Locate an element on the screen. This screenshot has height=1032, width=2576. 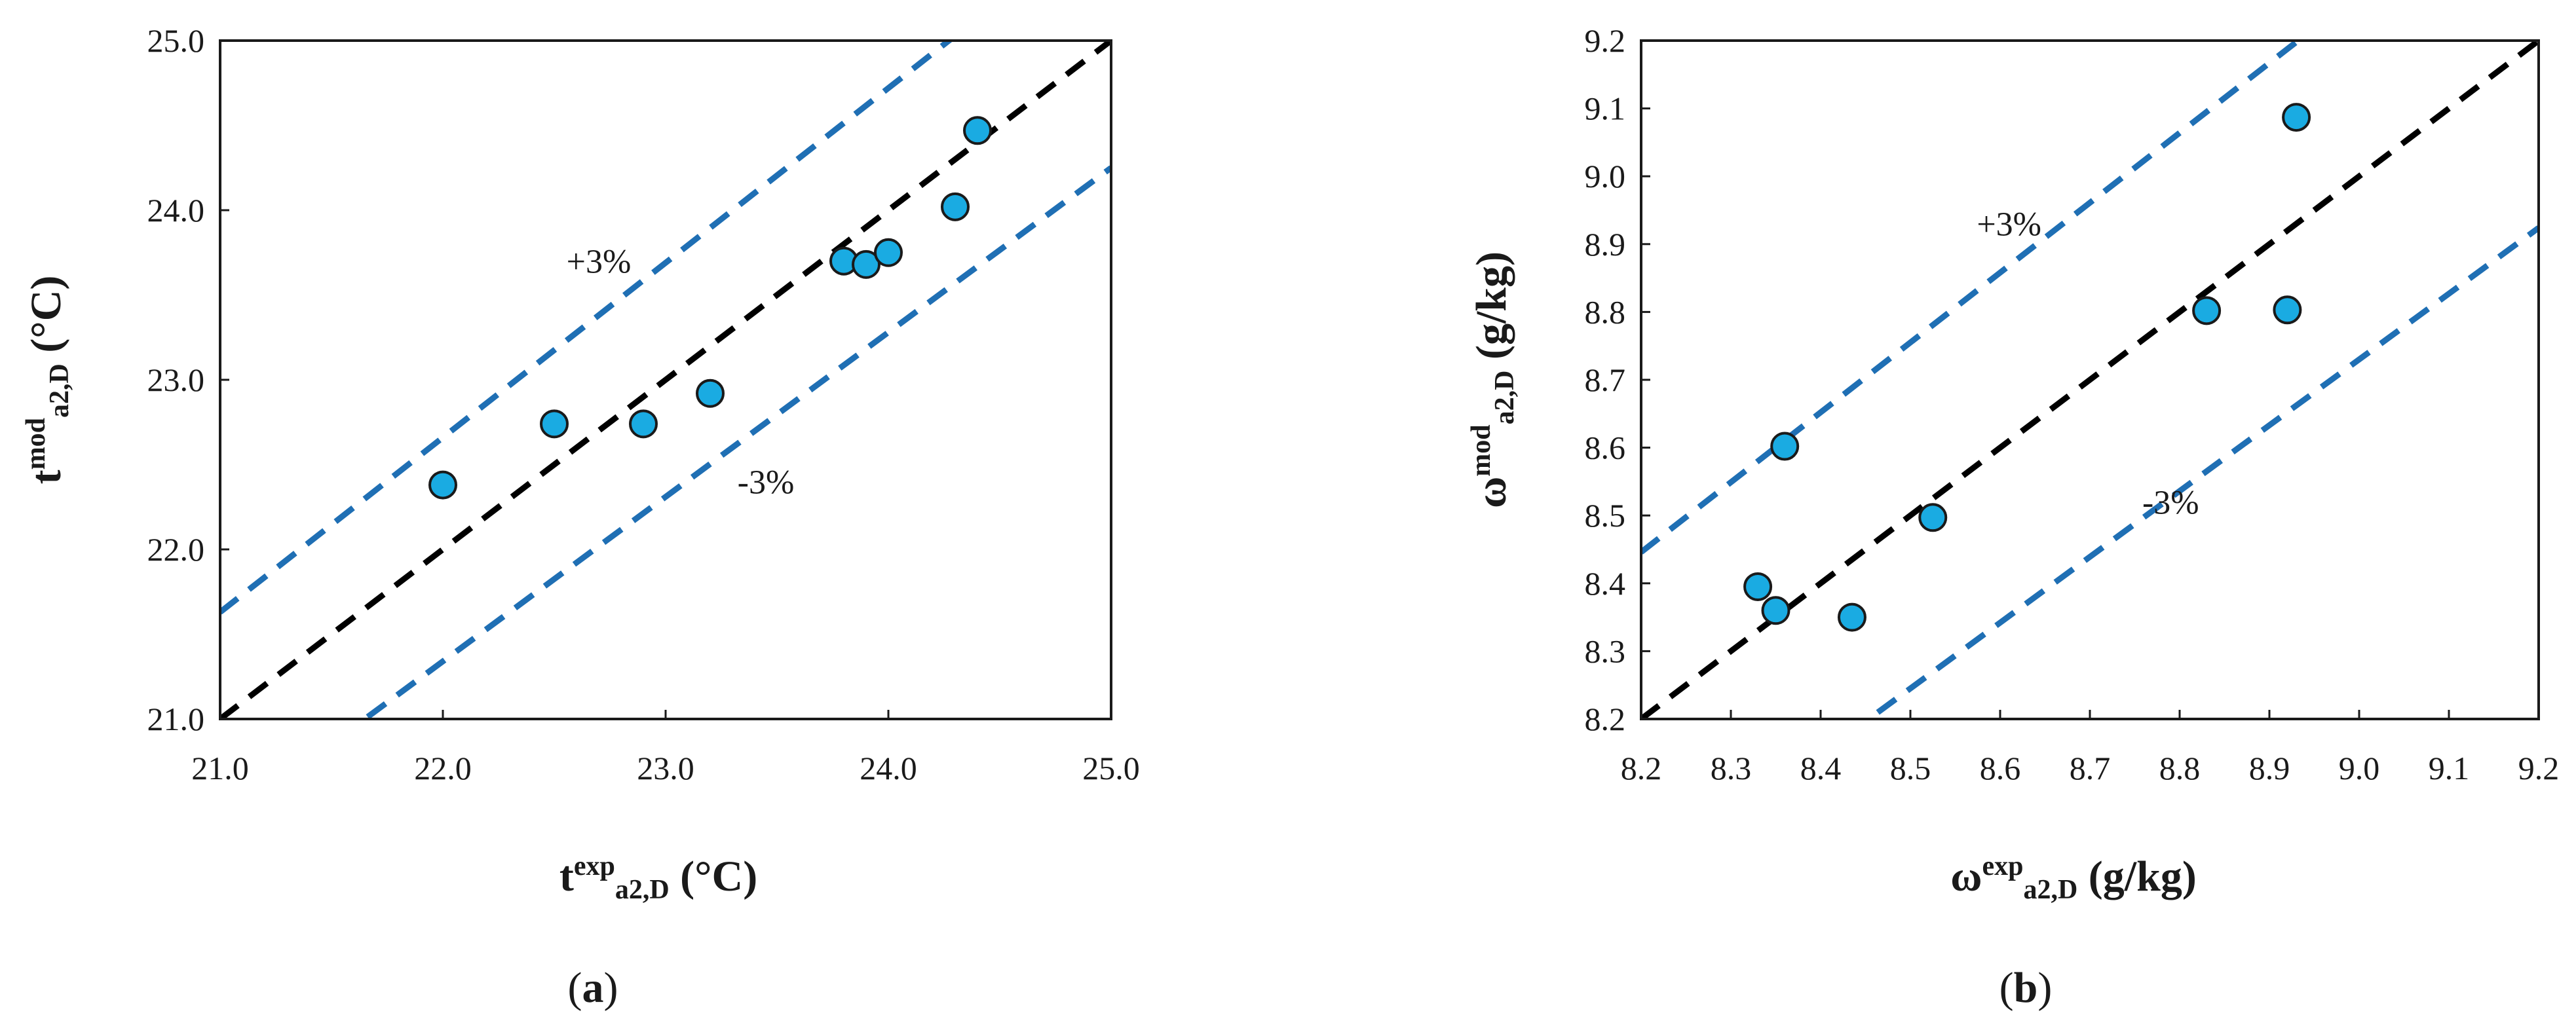
x-tick-label: 8.2 is located at coordinates (1641, 768).